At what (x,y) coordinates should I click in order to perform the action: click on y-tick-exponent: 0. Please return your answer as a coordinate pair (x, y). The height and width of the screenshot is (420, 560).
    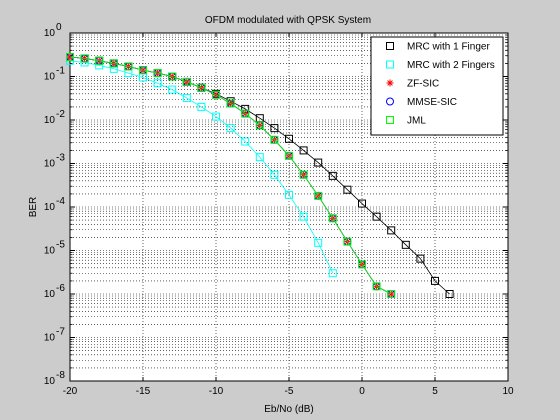
    Looking at the image, I should click on (59, 27).